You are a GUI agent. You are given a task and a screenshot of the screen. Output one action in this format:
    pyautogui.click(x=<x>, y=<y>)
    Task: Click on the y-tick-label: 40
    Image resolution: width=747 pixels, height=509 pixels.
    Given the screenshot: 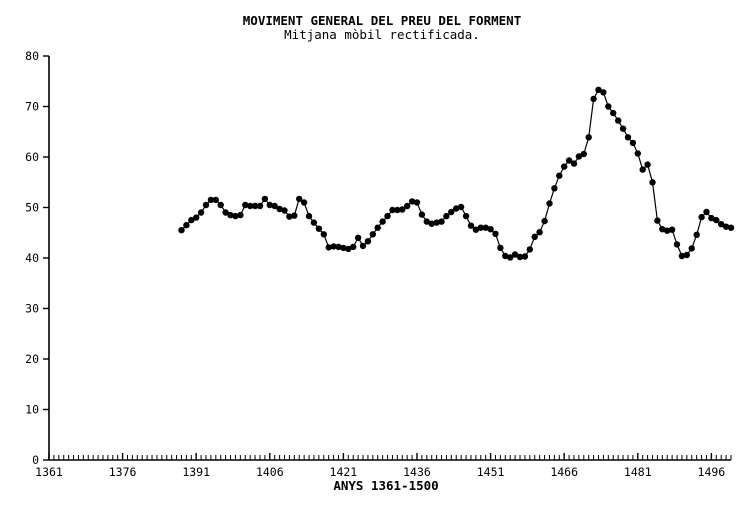 What is the action you would take?
    pyautogui.click(x=32, y=258)
    